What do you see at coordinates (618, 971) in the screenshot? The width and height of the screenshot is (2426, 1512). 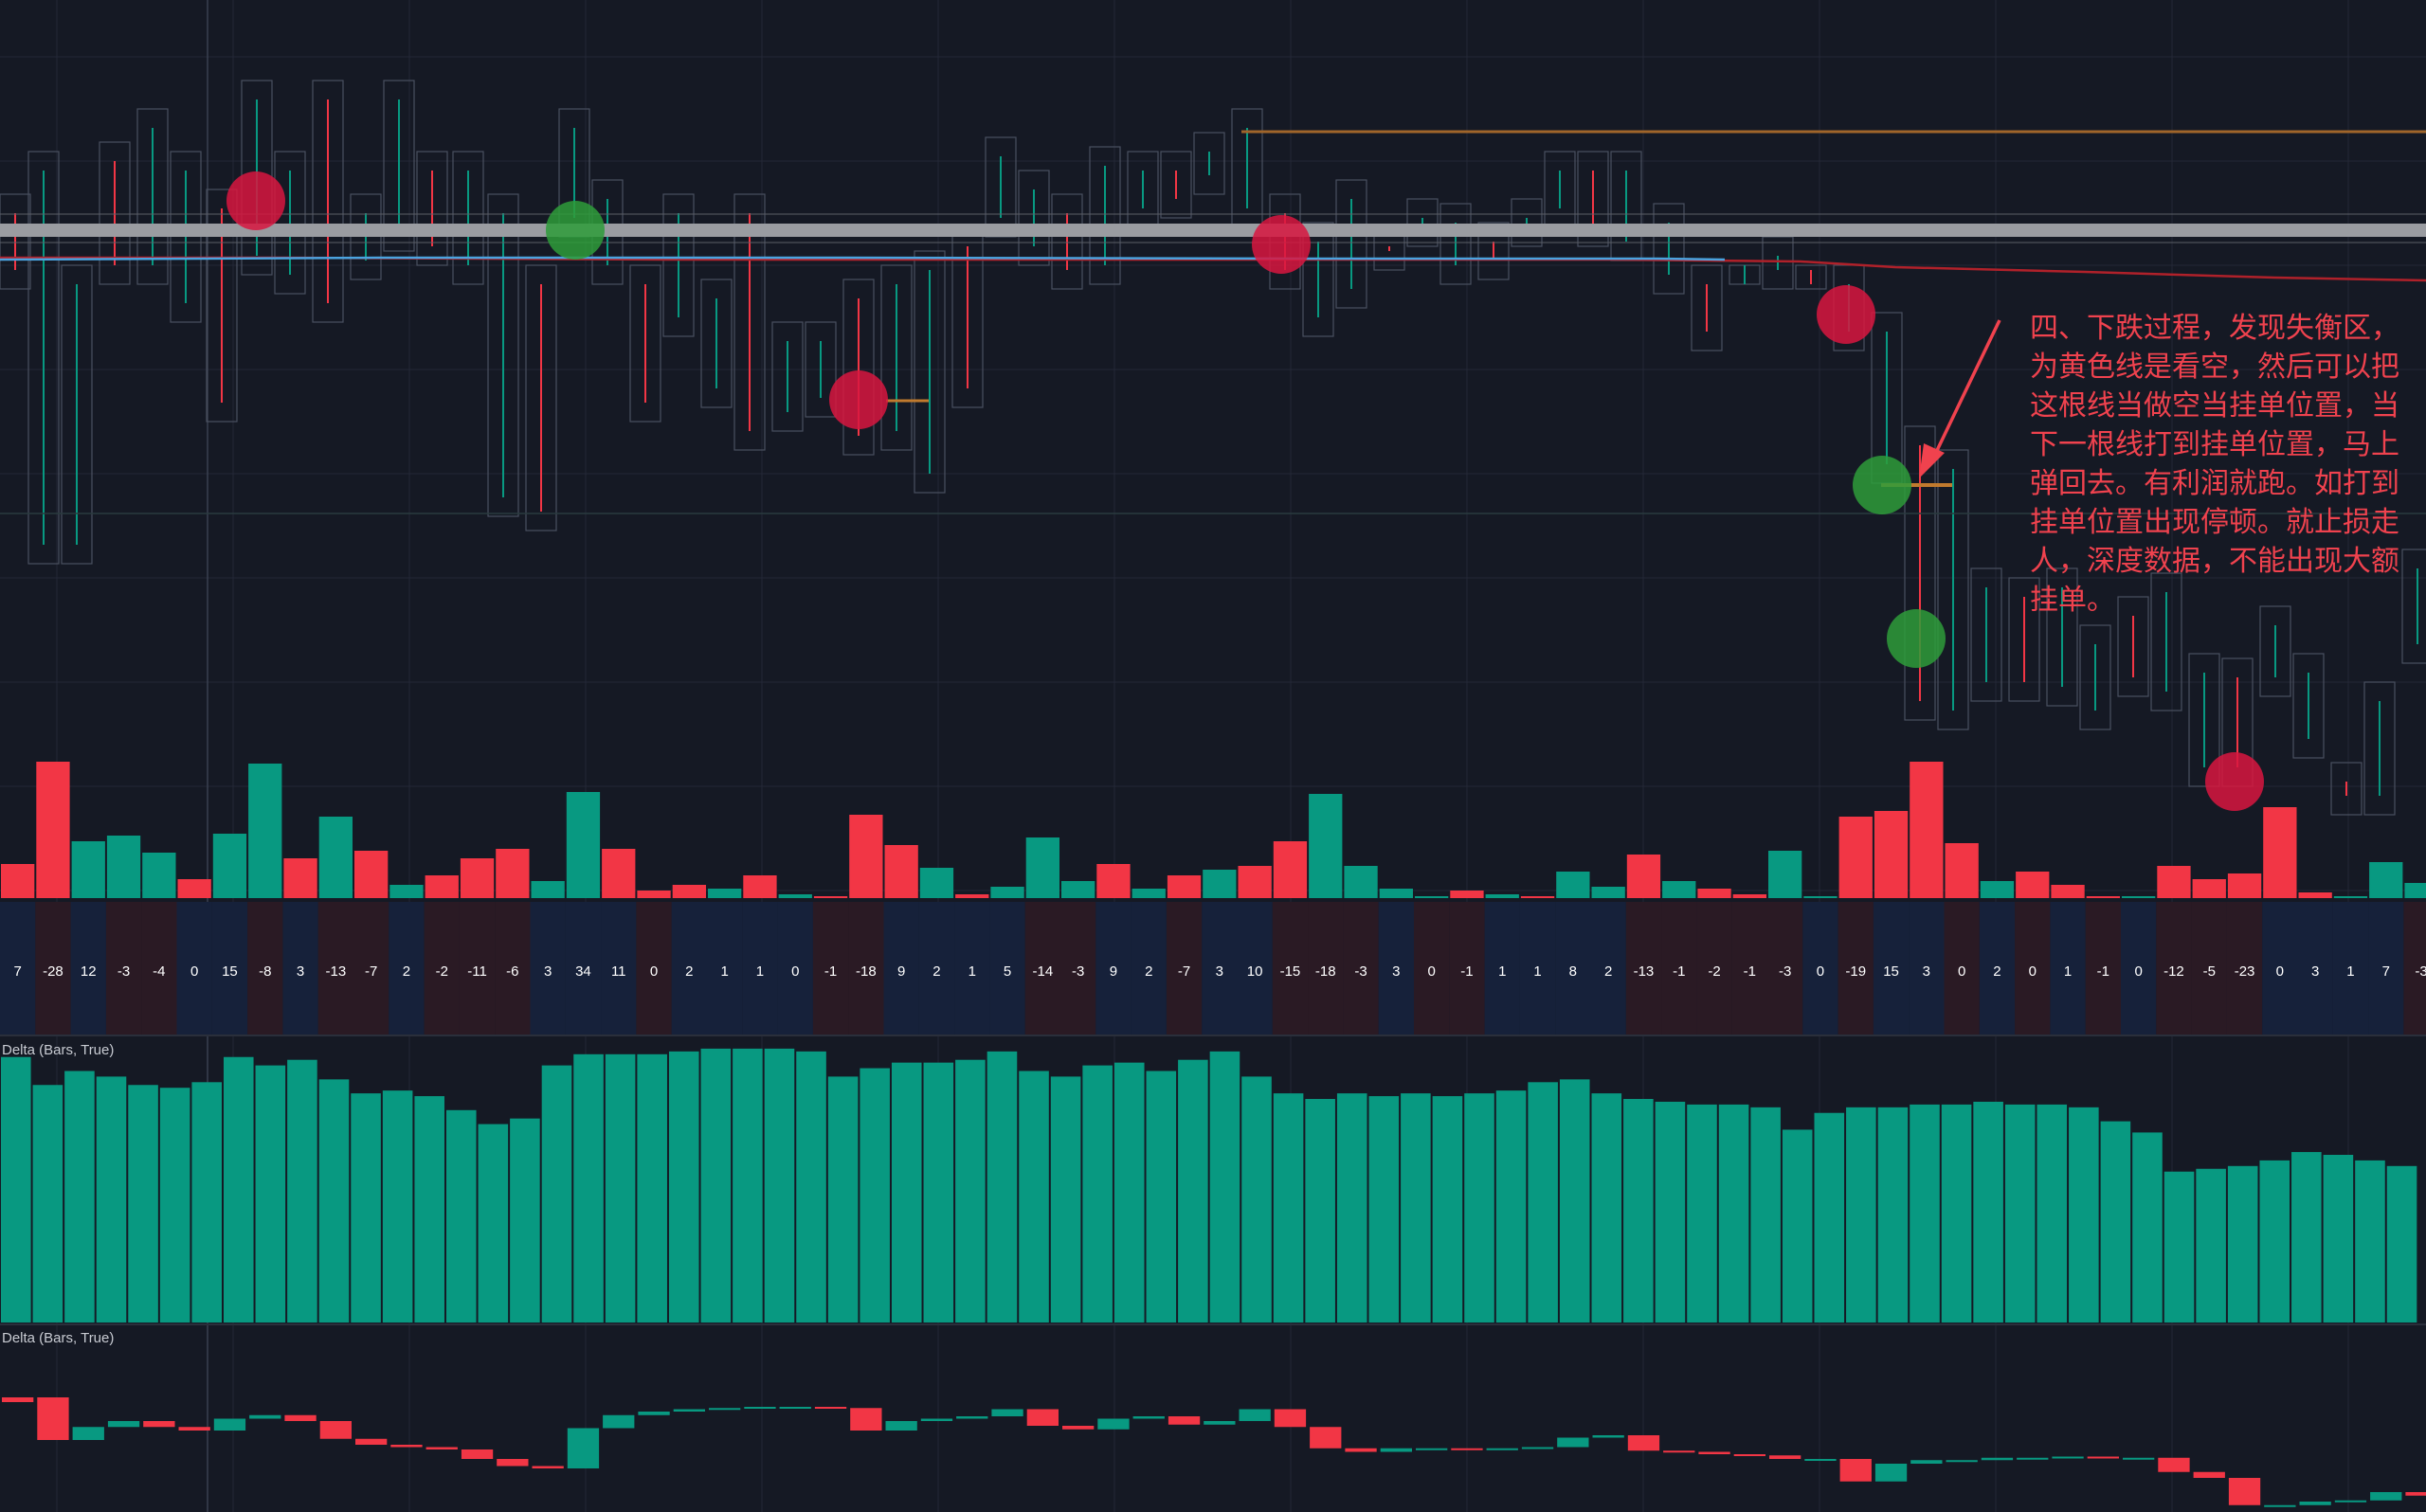 I see `delta-row-label: 11` at bounding box center [618, 971].